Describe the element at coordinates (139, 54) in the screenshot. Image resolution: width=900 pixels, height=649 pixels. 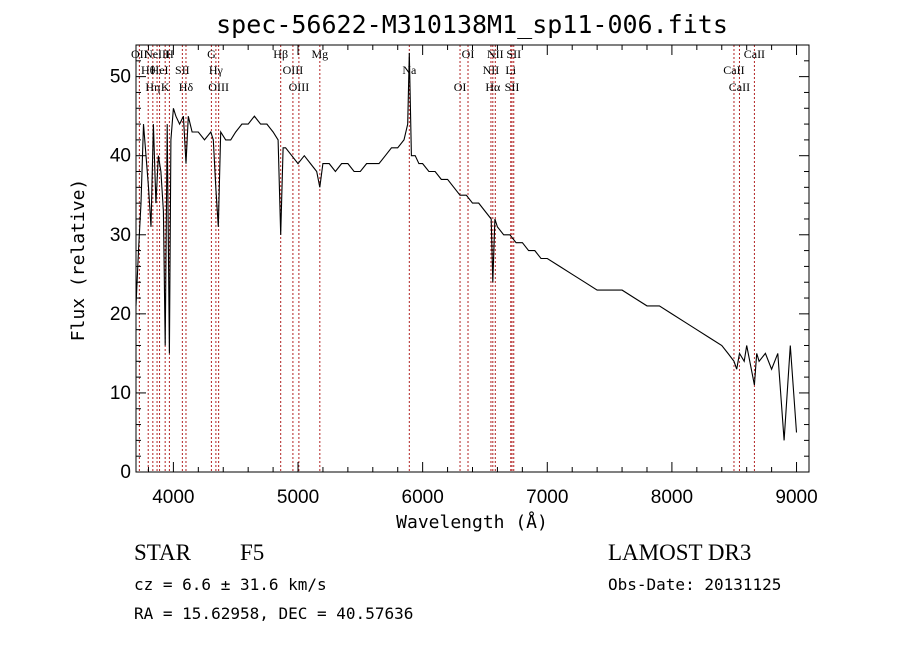
I see `spectral-line-label: OII` at that location.